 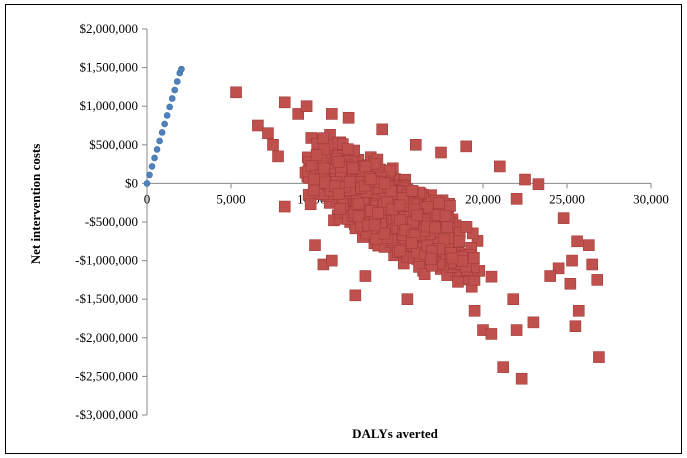 What do you see at coordinates (106, 298) in the screenshot?
I see `y-tick-label: -$1,500,000` at bounding box center [106, 298].